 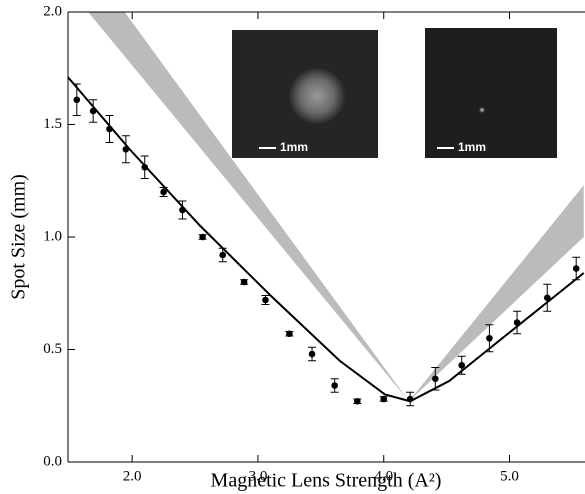 I want to click on inset-image, so click(x=491, y=93).